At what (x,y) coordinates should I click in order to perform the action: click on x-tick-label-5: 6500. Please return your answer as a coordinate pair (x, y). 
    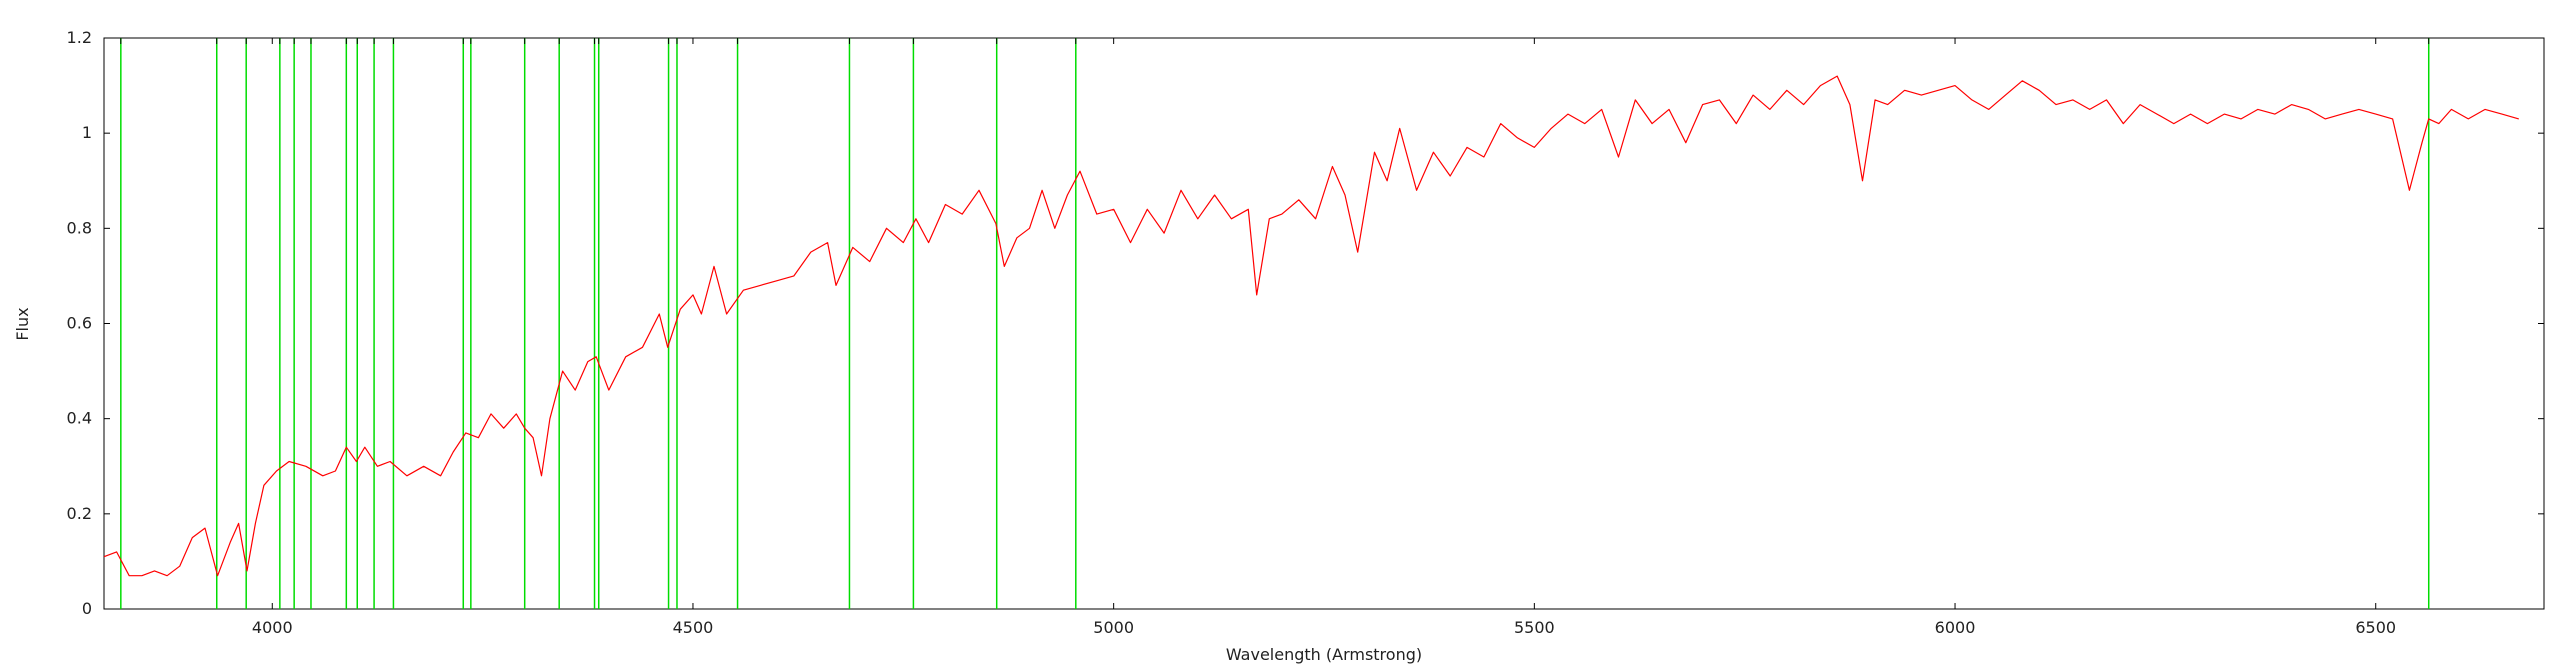
    Looking at the image, I should click on (2375, 627).